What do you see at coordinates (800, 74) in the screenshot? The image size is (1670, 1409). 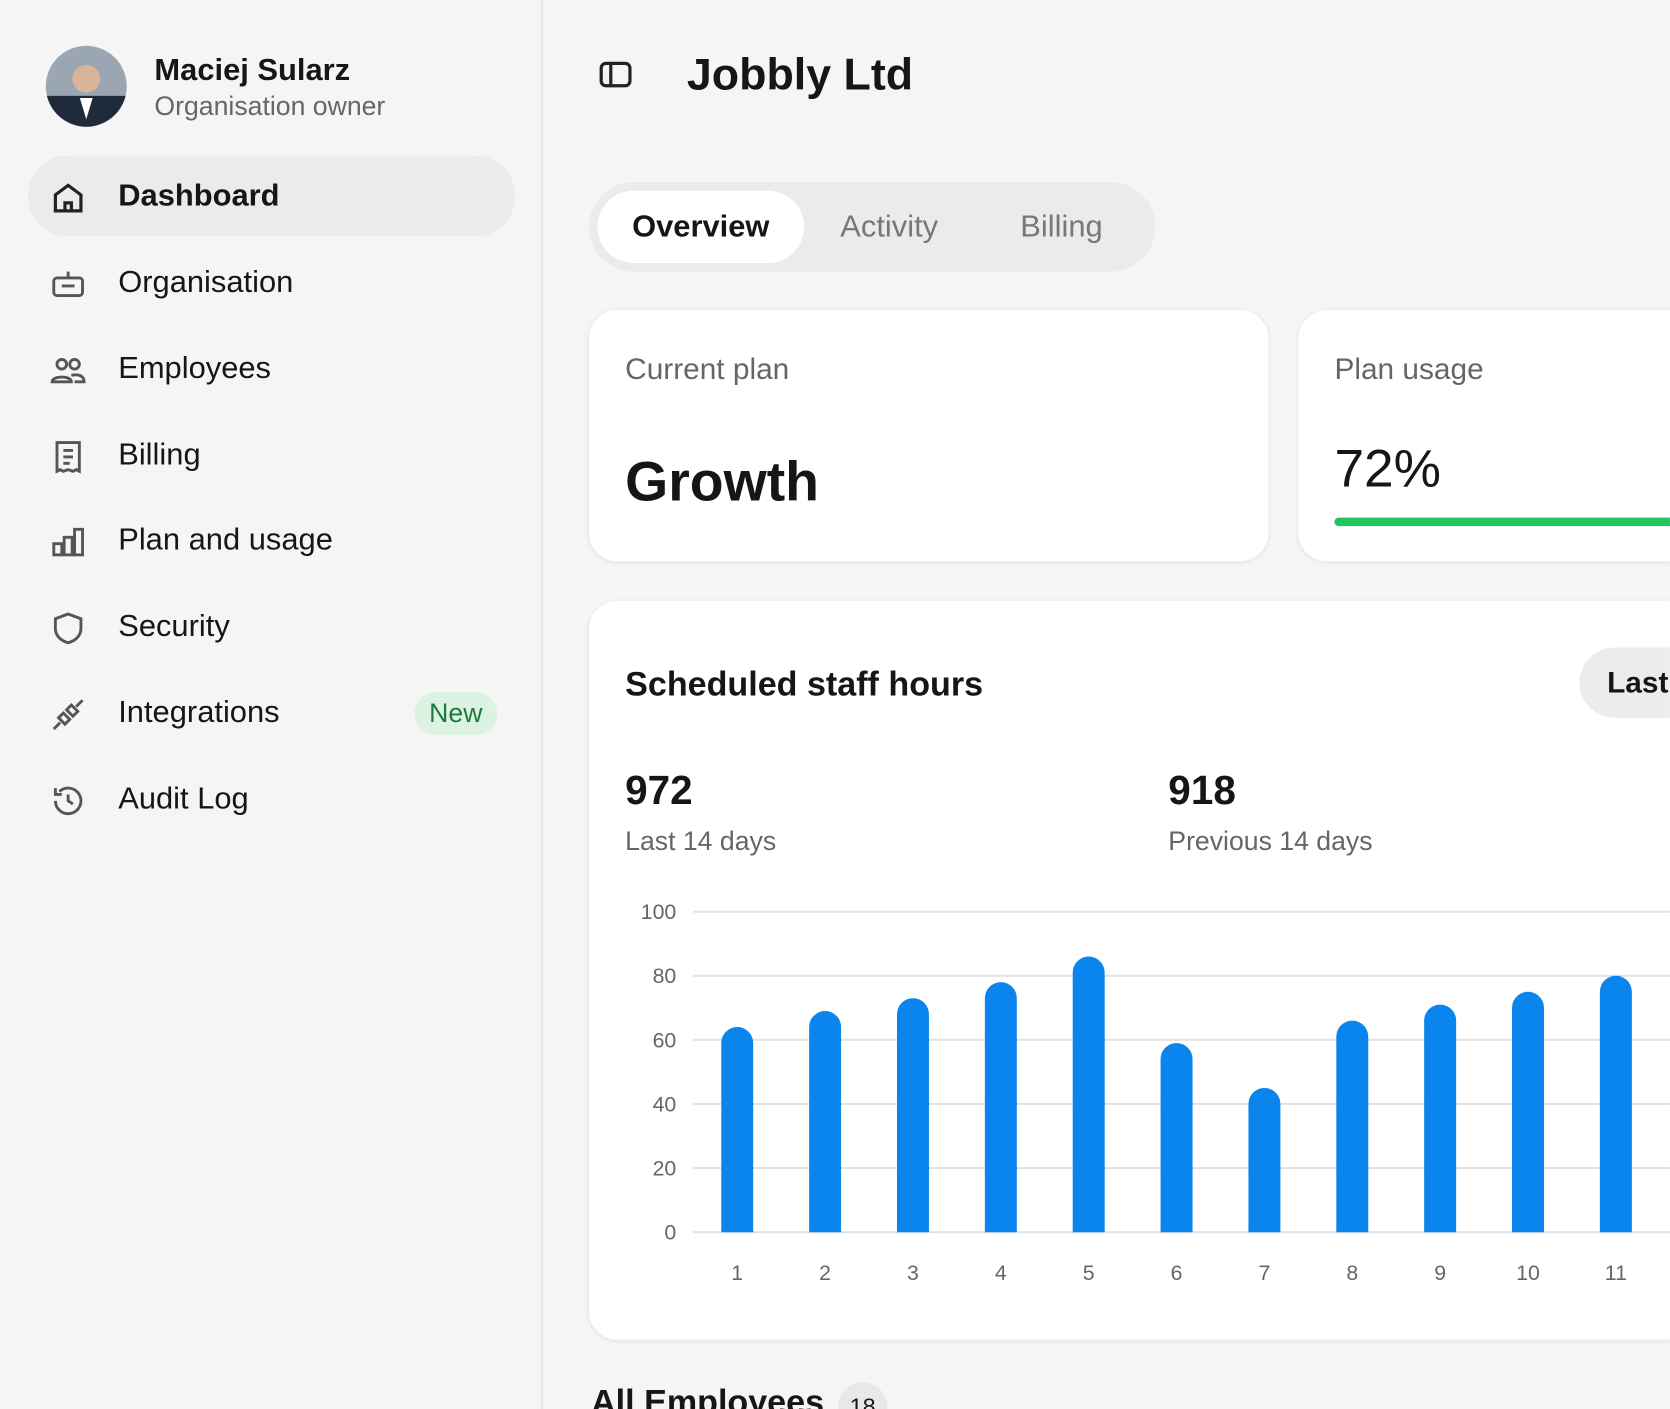 I see `page-title: Jobbly Ltd` at bounding box center [800, 74].